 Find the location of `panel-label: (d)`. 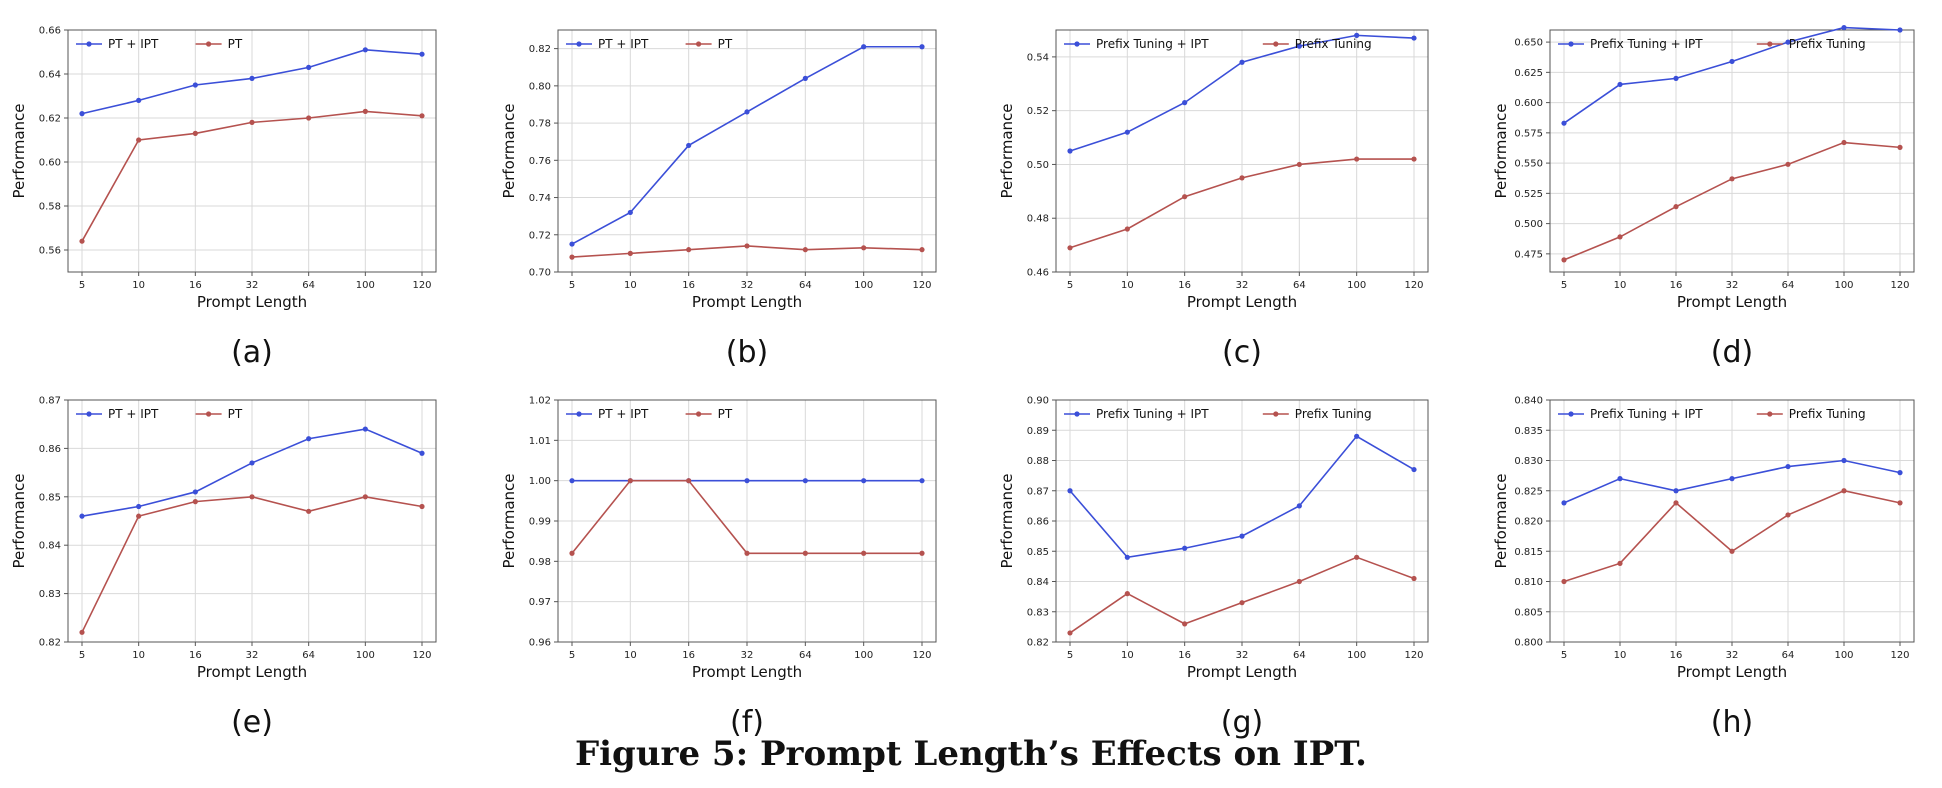

panel-label: (d) is located at coordinates (1732, 352).